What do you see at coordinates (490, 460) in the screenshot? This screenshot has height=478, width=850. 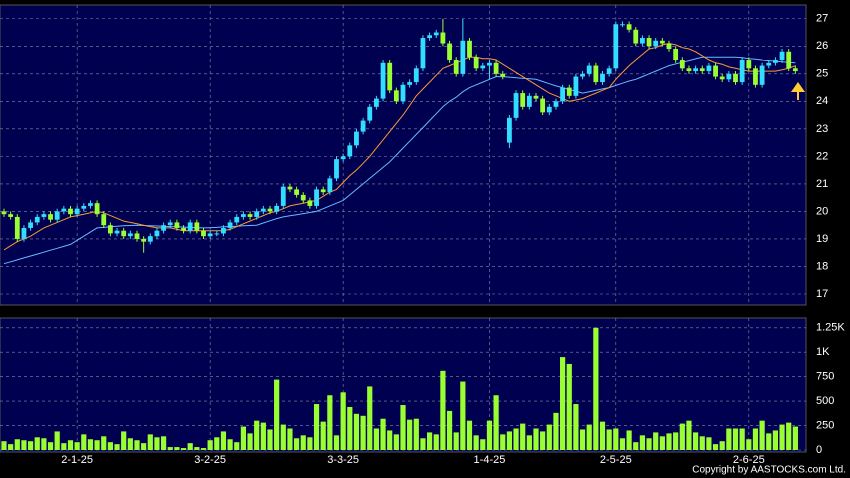 I see `x-tick-label: 1-4-25` at bounding box center [490, 460].